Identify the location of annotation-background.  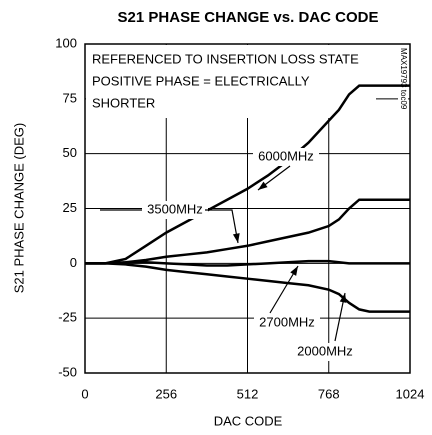
(231, 81).